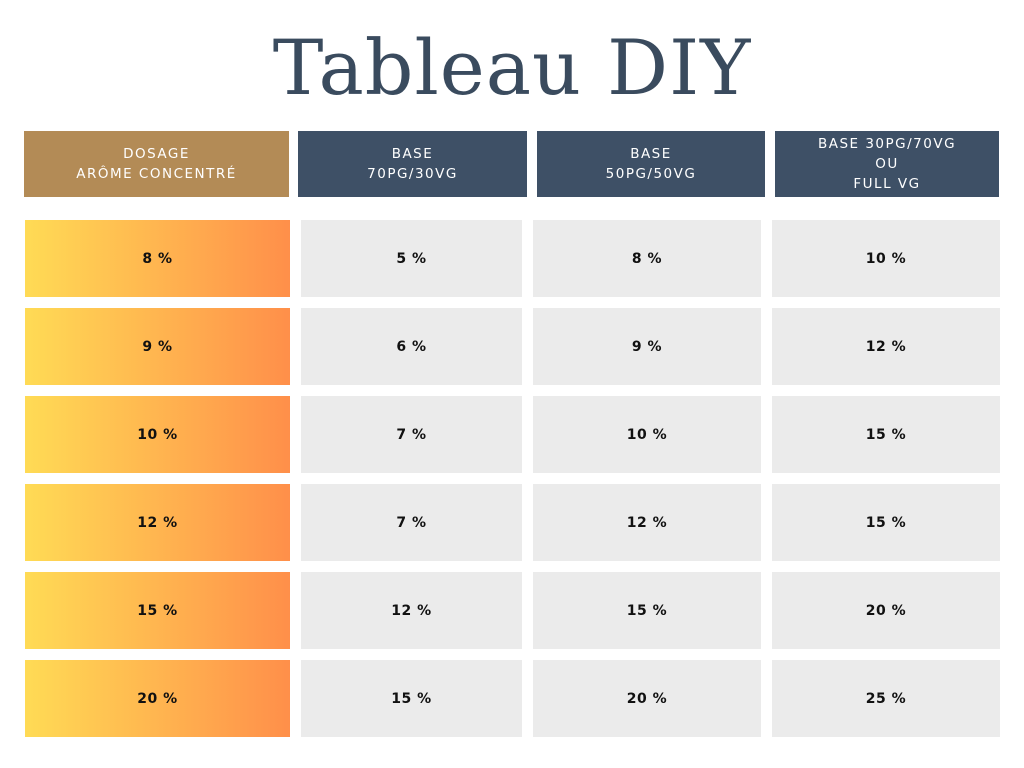 This screenshot has width=1024, height=768. I want to click on header-base-70pg-30vg: BASE 70PG/30VG, so click(412, 164).